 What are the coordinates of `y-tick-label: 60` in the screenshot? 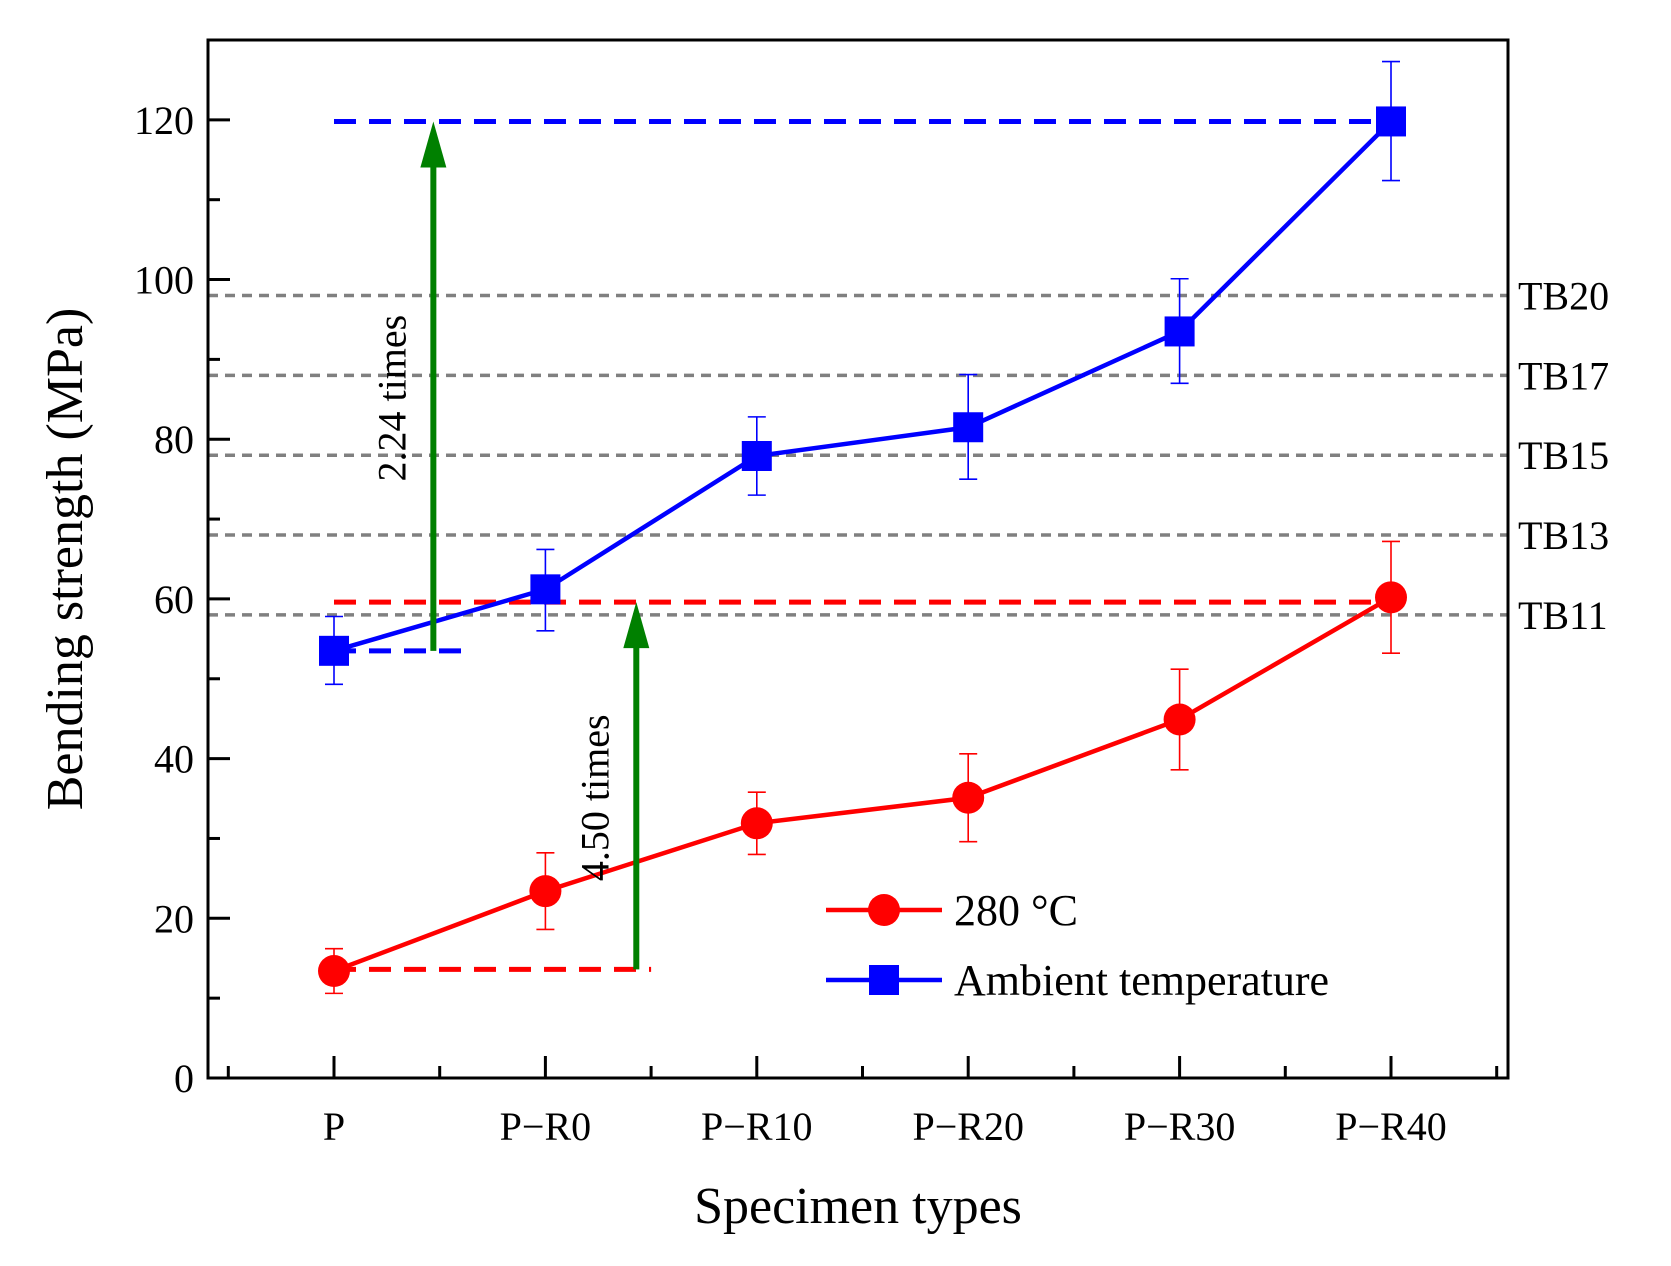 It's located at (174, 599).